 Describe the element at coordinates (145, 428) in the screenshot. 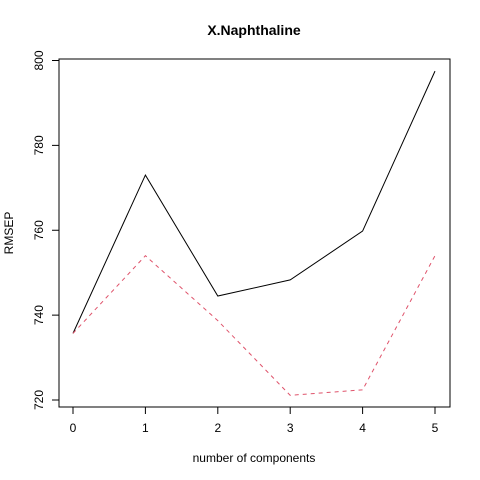

I see `x-tick-label: 1` at that location.